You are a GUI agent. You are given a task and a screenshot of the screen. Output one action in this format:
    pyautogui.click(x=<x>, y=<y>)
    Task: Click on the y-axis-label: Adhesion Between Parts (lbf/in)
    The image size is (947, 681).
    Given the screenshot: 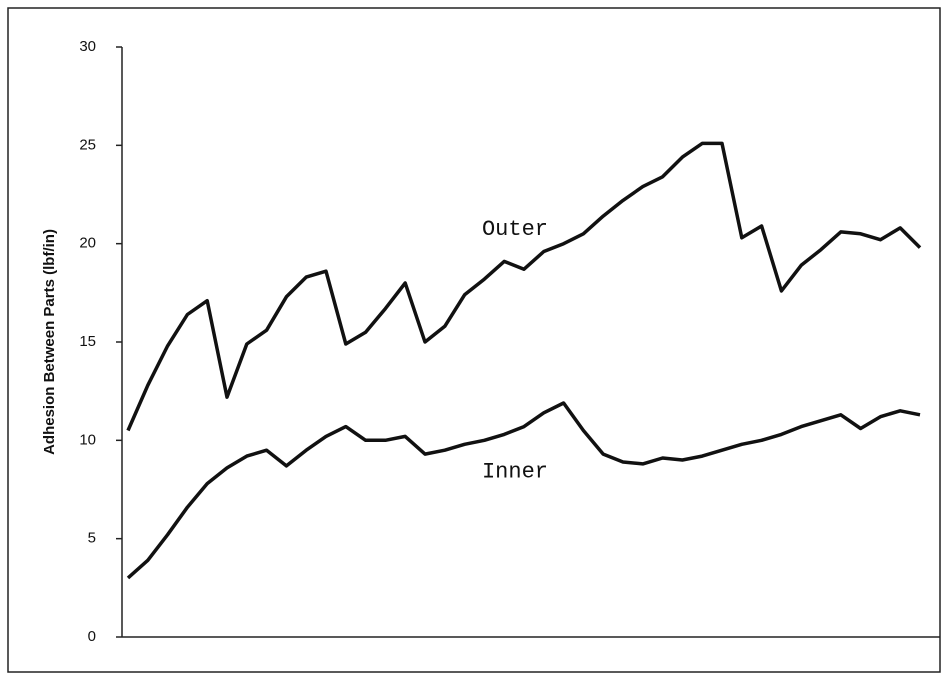 What is the action you would take?
    pyautogui.click(x=49, y=342)
    